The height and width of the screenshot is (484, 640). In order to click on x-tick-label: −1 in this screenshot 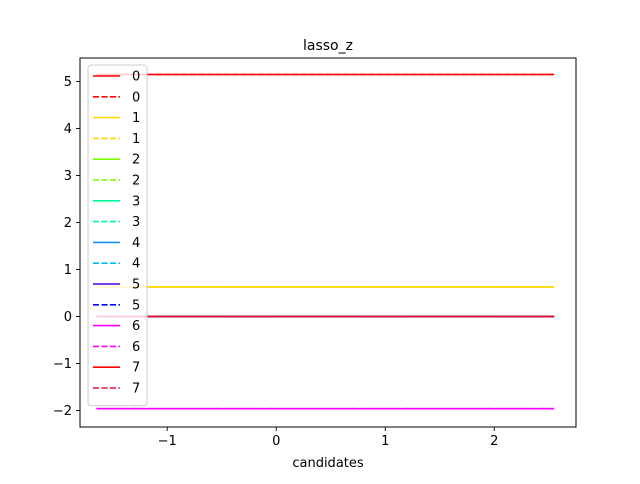, I will do `click(167, 441)`.